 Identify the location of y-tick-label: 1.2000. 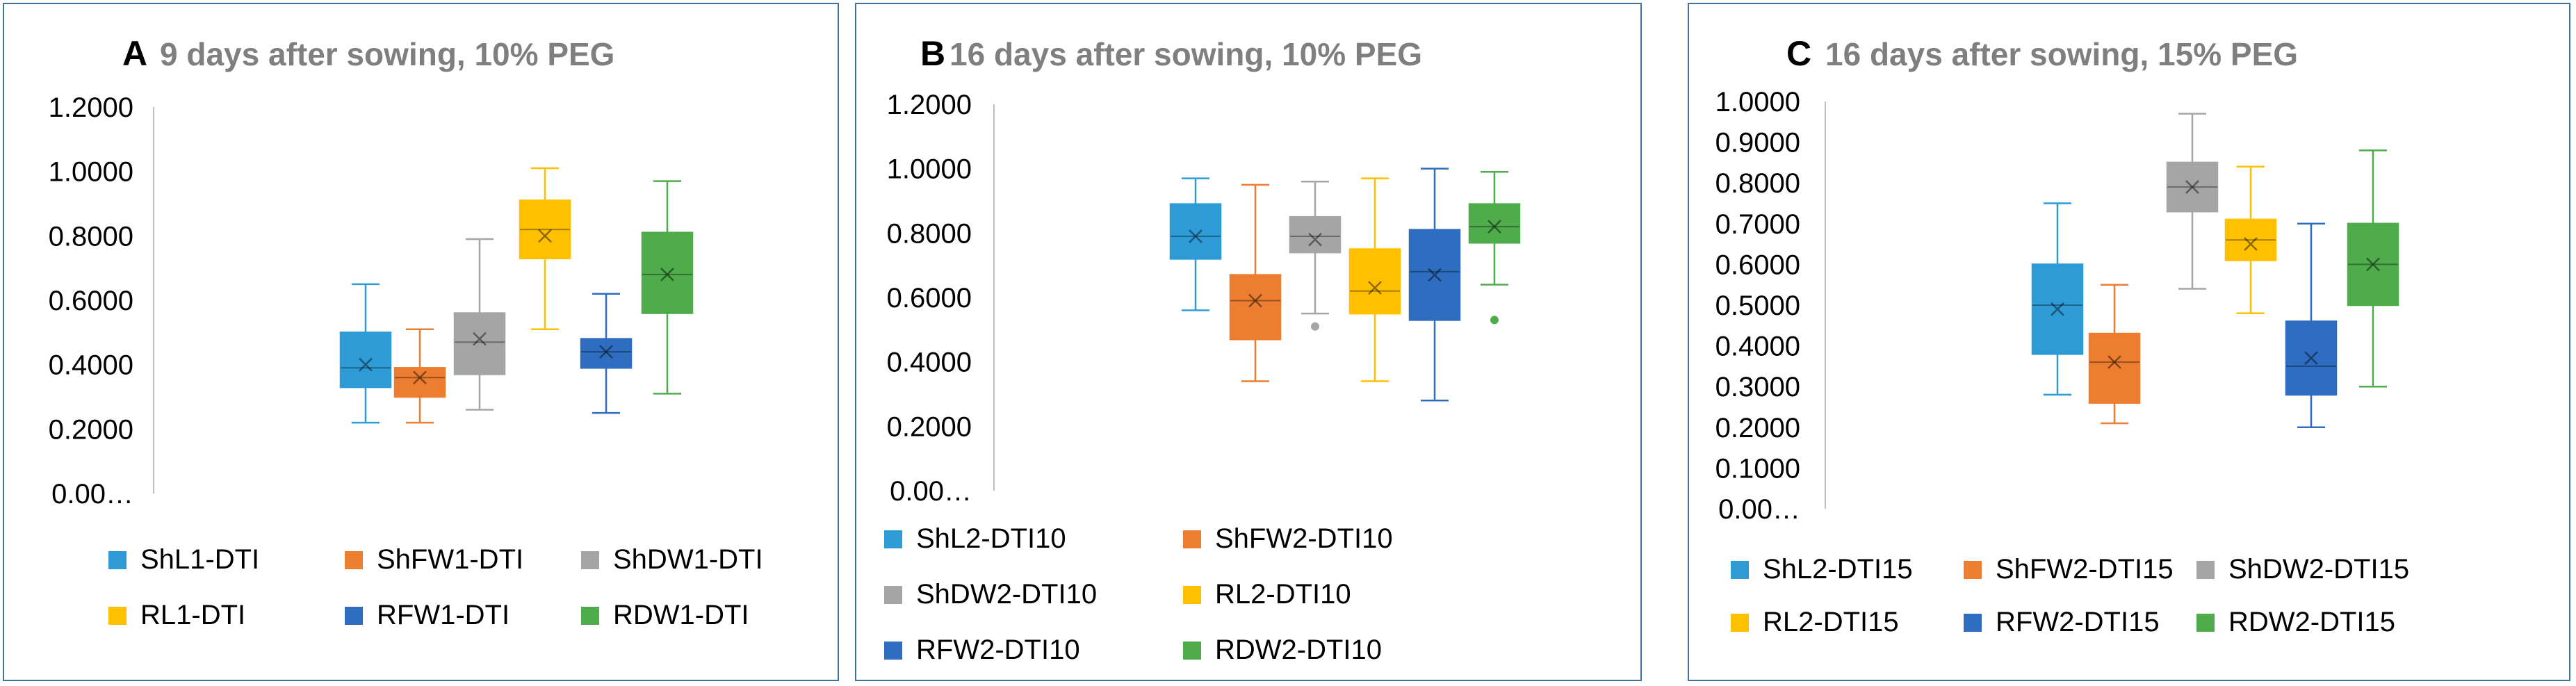
(930, 105).